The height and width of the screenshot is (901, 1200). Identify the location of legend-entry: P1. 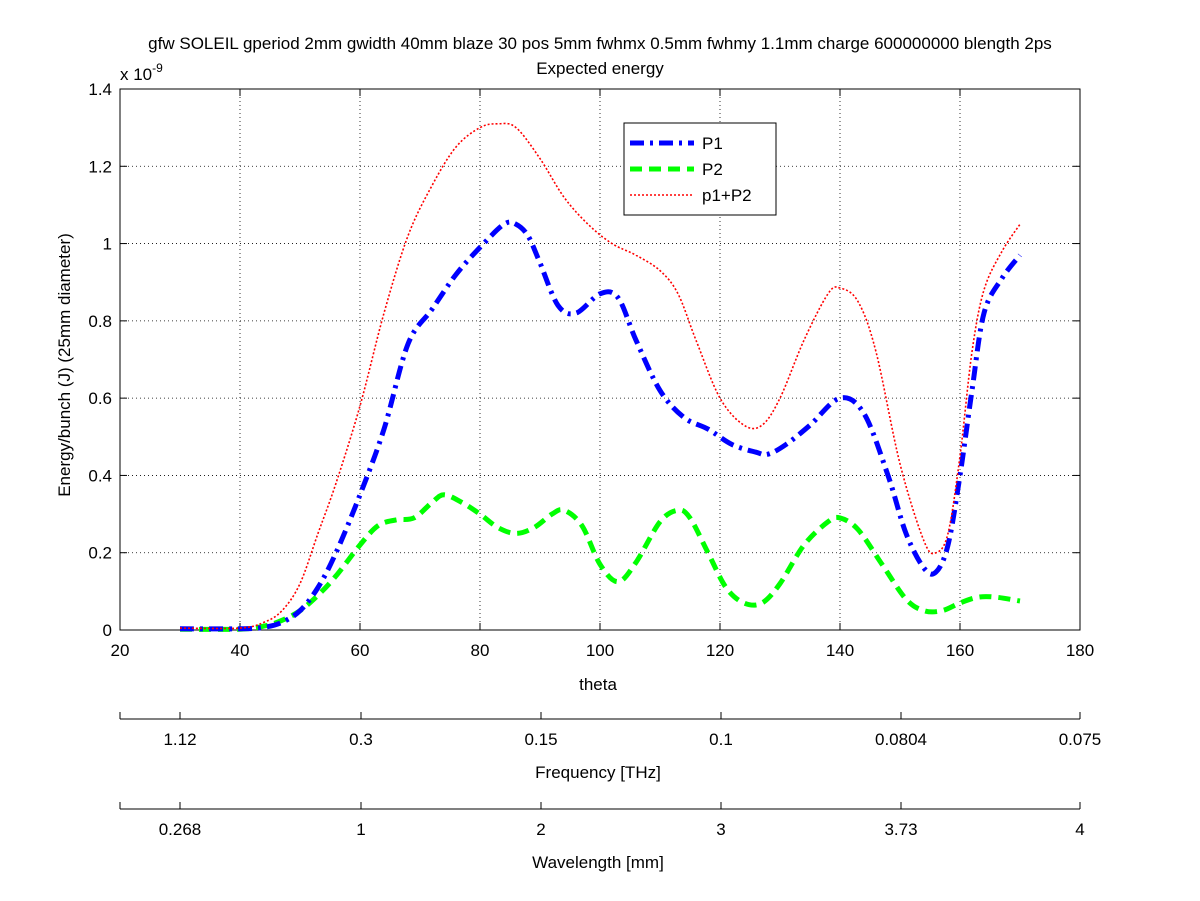
(712, 143).